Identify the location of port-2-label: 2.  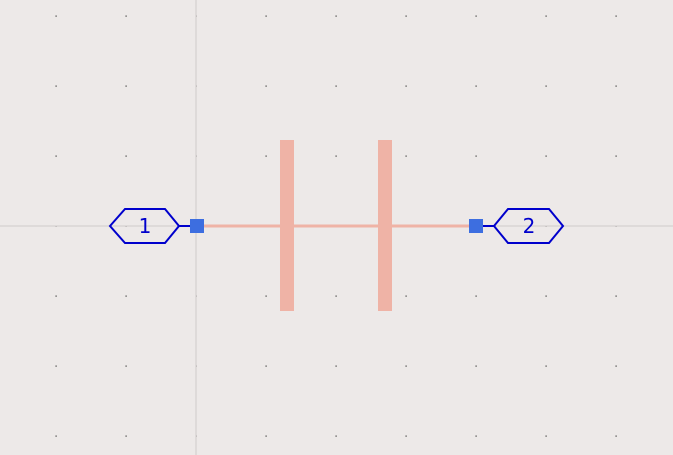
(529, 226).